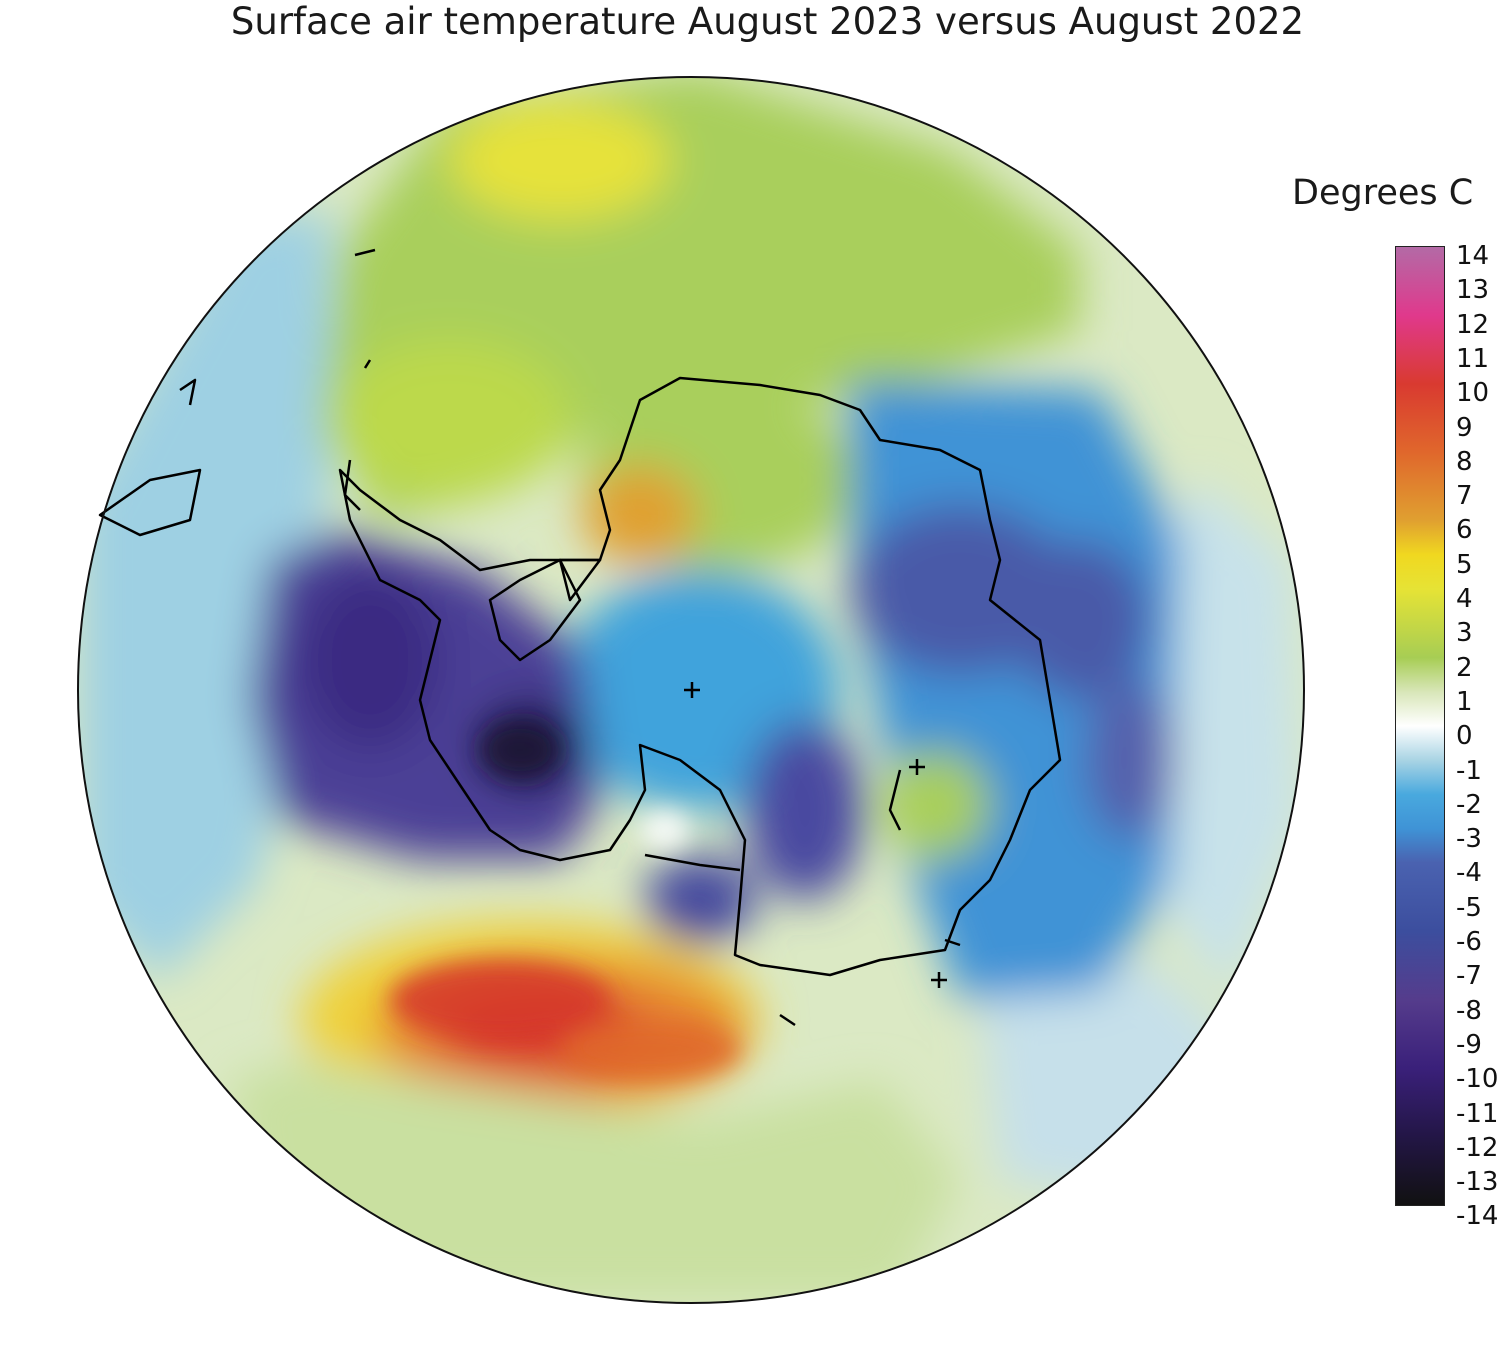 The height and width of the screenshot is (1369, 1500). Describe the element at coordinates (1477, 1113) in the screenshot. I see `colorbar-tick-label: -11` at that location.